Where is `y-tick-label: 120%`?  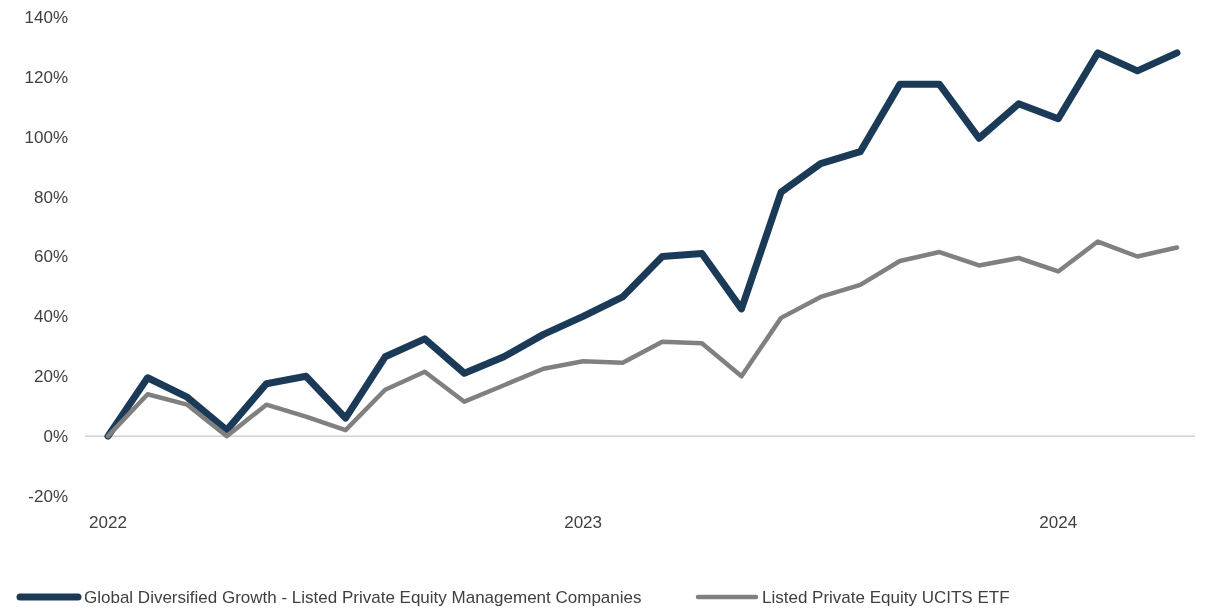 y-tick-label: 120% is located at coordinates (46, 77).